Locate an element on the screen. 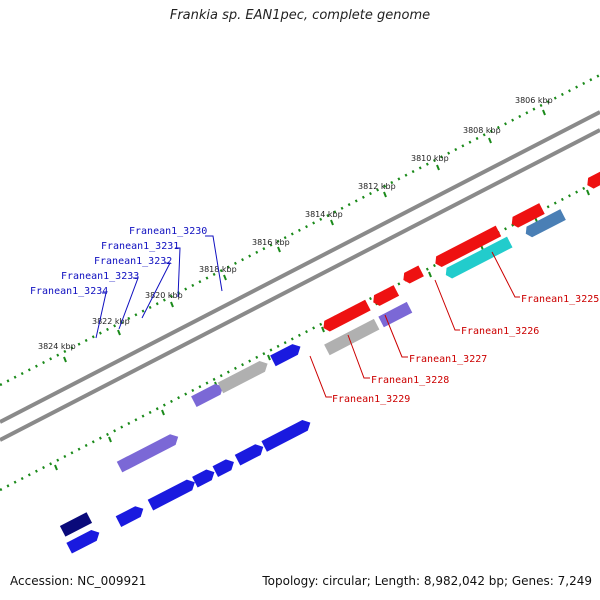  tick-label-3822: 3822 kbp is located at coordinates (111, 321).